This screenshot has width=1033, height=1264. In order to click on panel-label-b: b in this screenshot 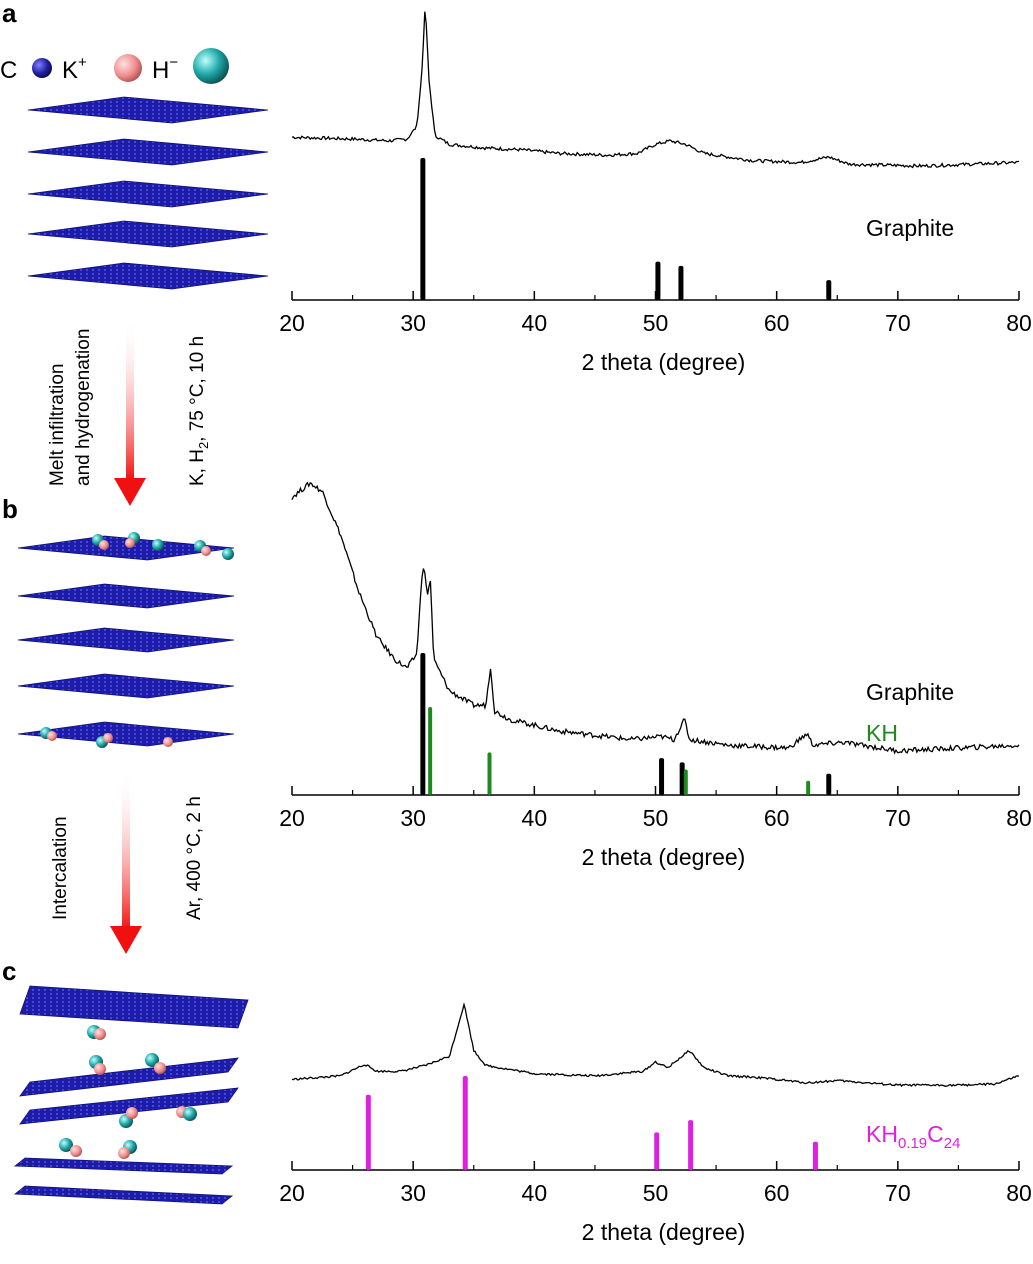, I will do `click(10, 509)`.